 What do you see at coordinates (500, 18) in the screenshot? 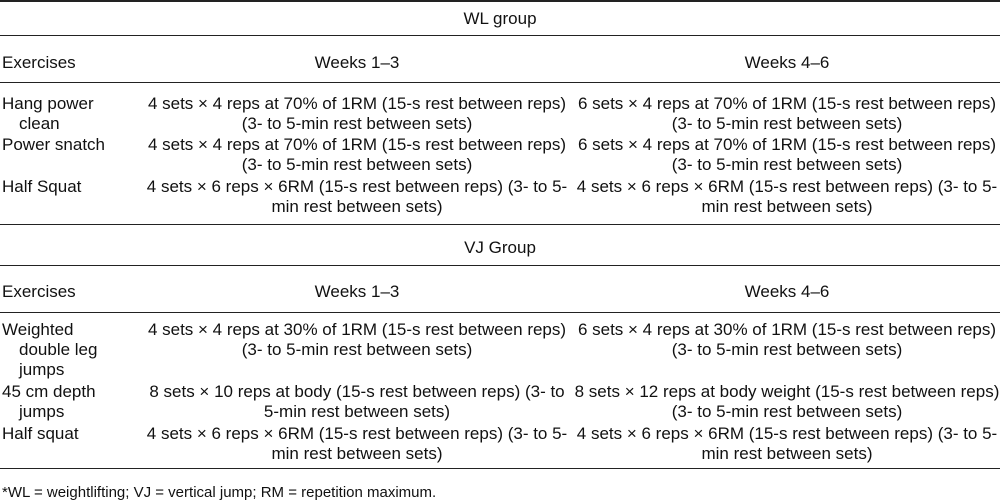
I see `wl-section-title: WL group` at bounding box center [500, 18].